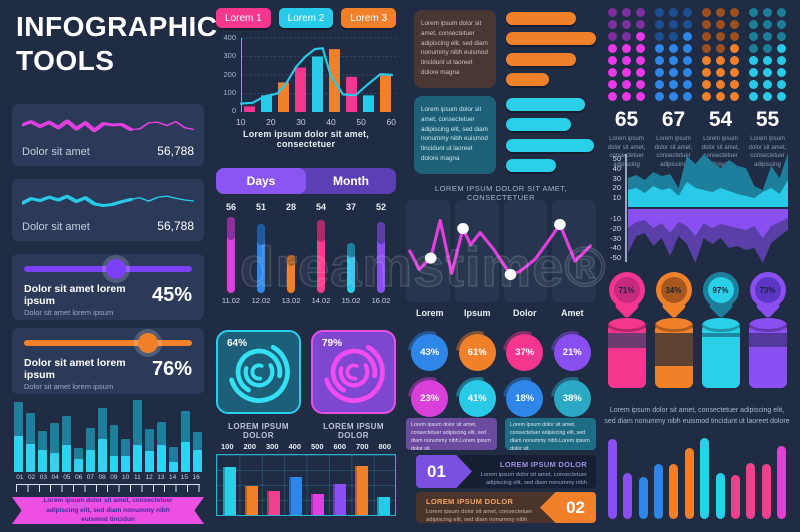  I want to click on stat-card: Dolor sit amet 56,788, so click(108, 135).